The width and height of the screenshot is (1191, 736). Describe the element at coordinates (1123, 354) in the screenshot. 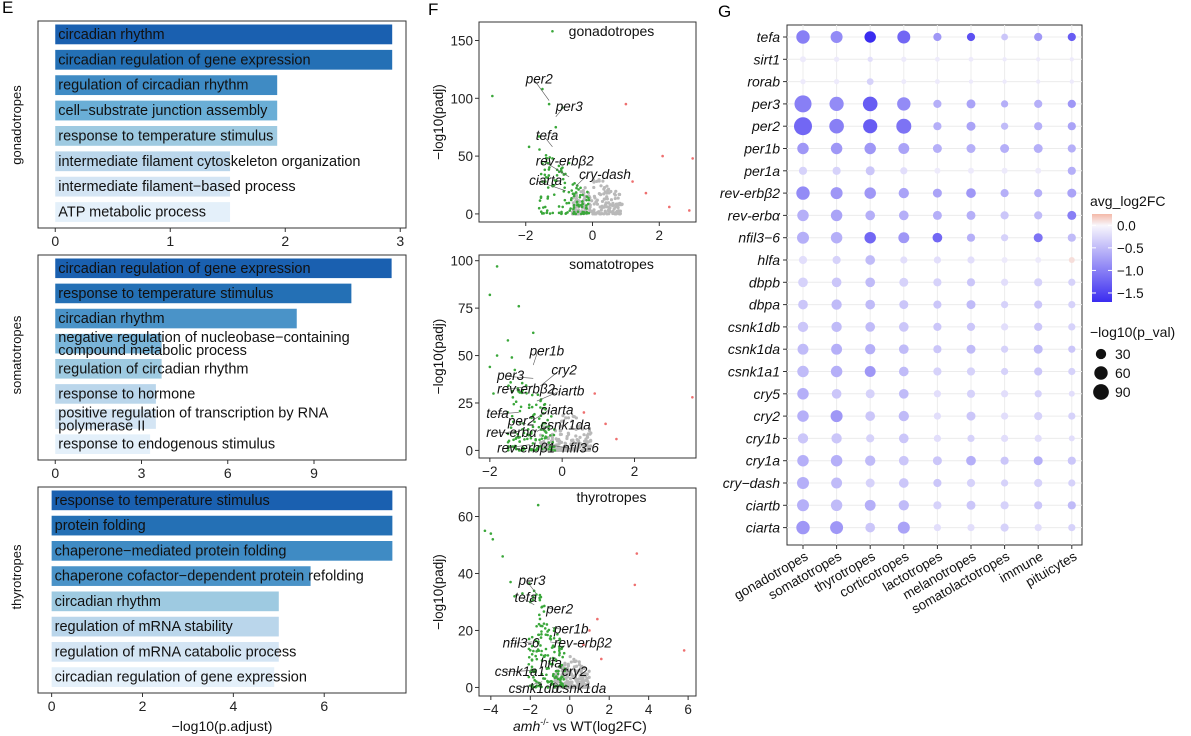

I see `size-legend-label: 30` at that location.